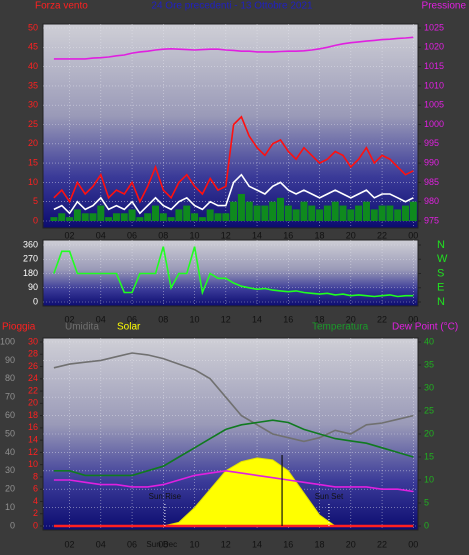  Describe the element at coordinates (382, 319) in the screenshot. I see `x-tick-label: 22` at that location.